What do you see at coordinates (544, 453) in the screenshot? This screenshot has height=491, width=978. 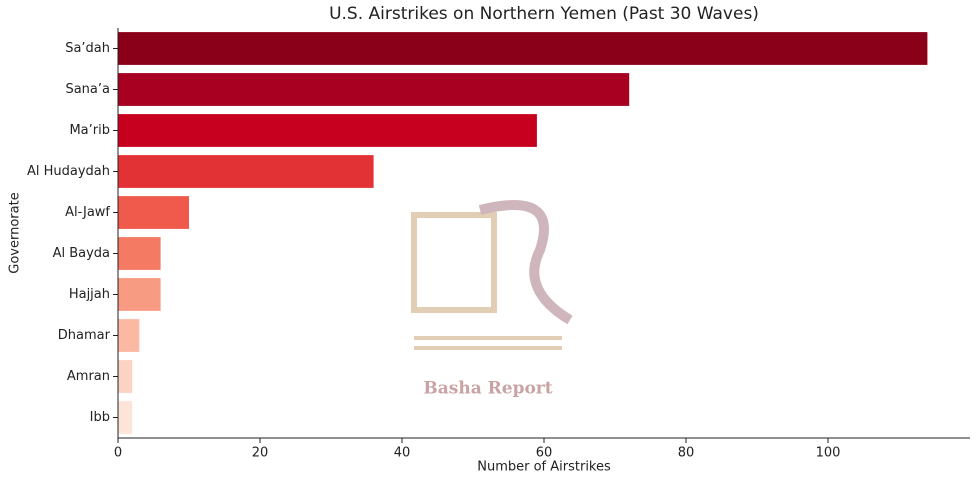 I see `x-tick-label: 60` at bounding box center [544, 453].